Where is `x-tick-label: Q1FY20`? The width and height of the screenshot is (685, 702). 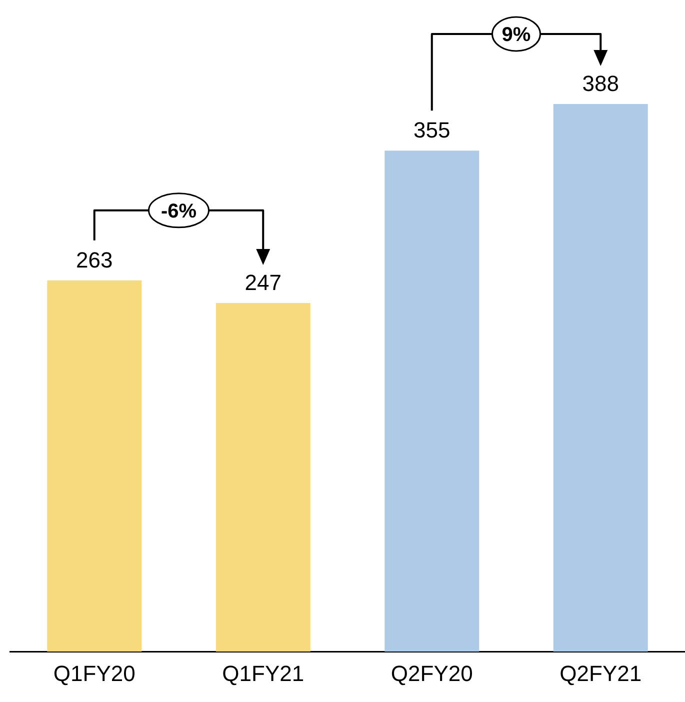
x-tick-label: Q1FY20 is located at coordinates (94, 673).